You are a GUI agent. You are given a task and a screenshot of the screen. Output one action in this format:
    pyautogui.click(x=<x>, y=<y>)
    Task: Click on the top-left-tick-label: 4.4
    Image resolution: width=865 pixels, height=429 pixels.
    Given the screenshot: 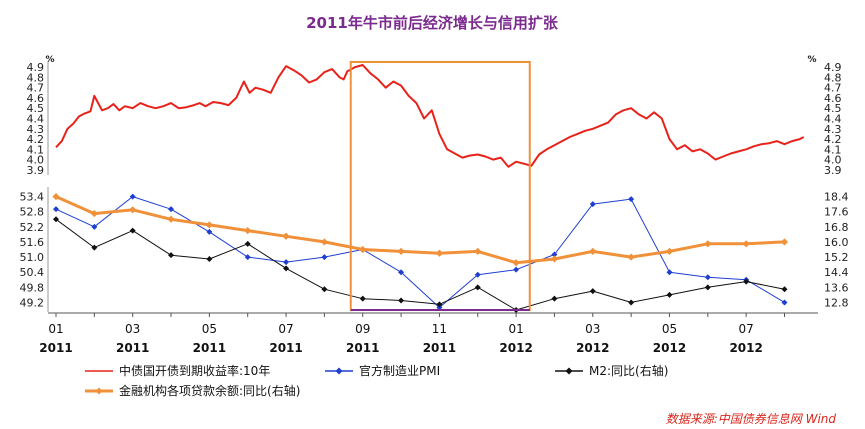 What is the action you would take?
    pyautogui.click(x=36, y=119)
    